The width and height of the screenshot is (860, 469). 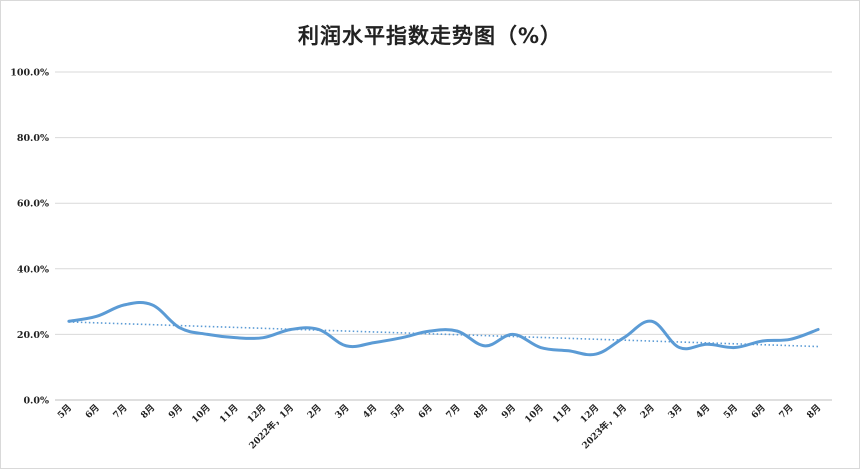 I want to click on x-tick-label: 2022年，1月, so click(x=271, y=427).